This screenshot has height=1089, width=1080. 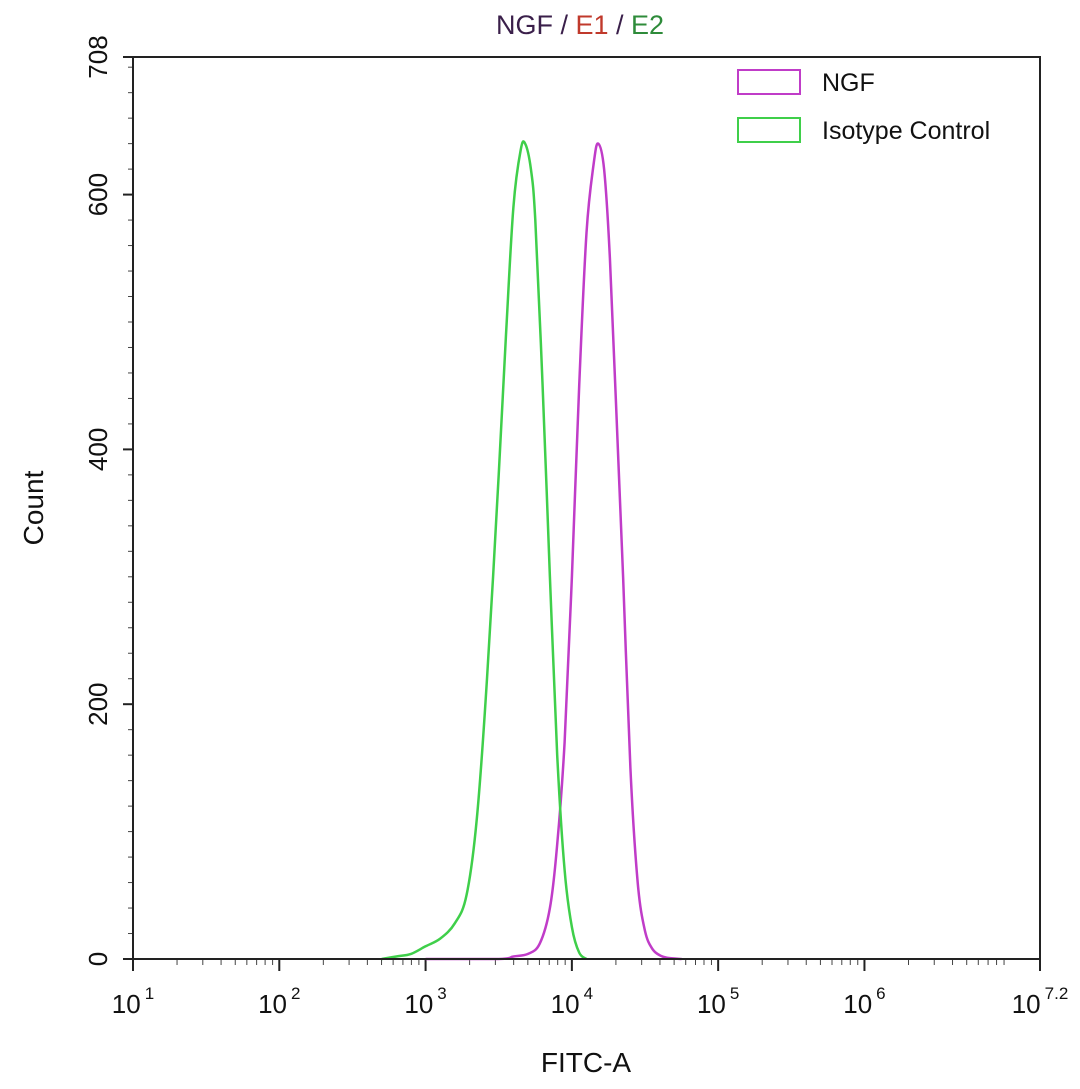 What do you see at coordinates (484, 550) in the screenshot?
I see `series-line-isotype-control` at bounding box center [484, 550].